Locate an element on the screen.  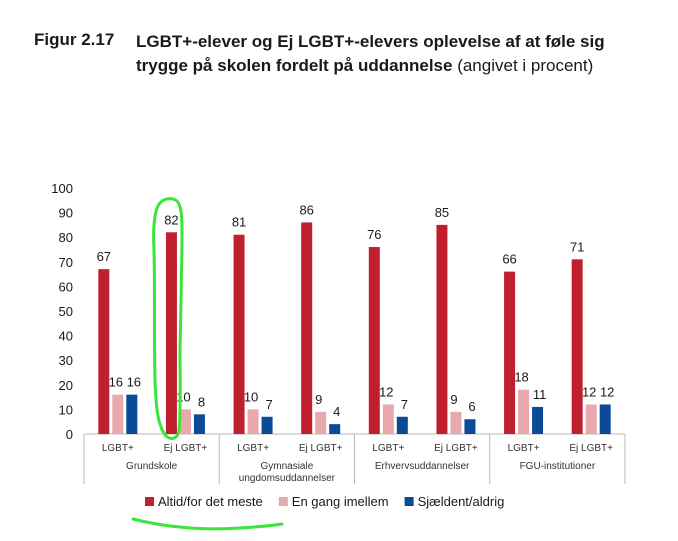
legend-label: Altid/for det meste is located at coordinates (210, 501).